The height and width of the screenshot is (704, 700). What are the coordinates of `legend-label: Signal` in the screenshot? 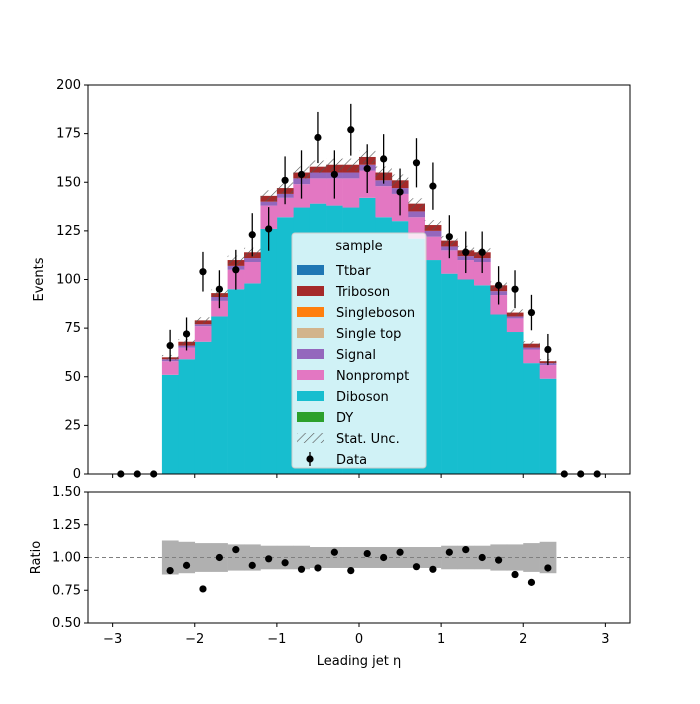 It's located at (356, 355).